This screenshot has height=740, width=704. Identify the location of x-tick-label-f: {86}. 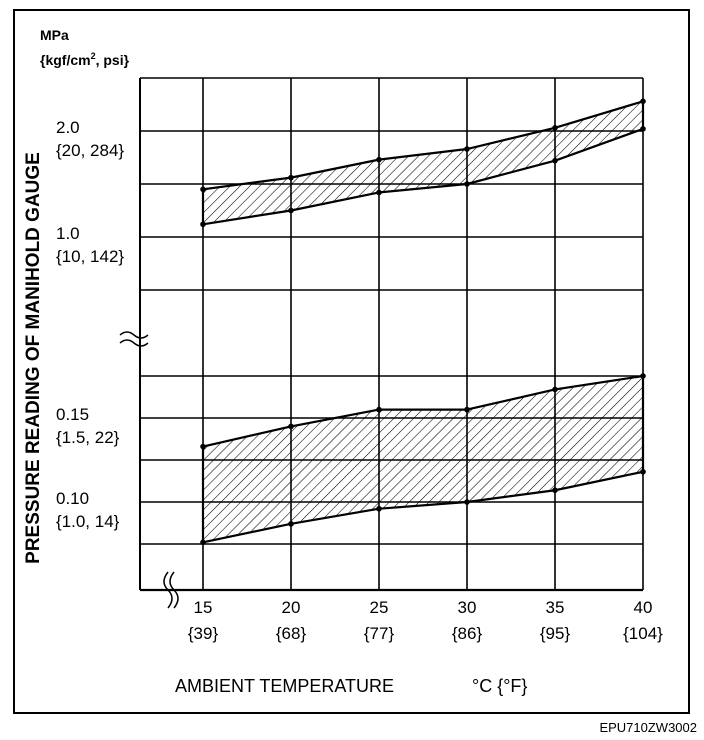
(467, 633).